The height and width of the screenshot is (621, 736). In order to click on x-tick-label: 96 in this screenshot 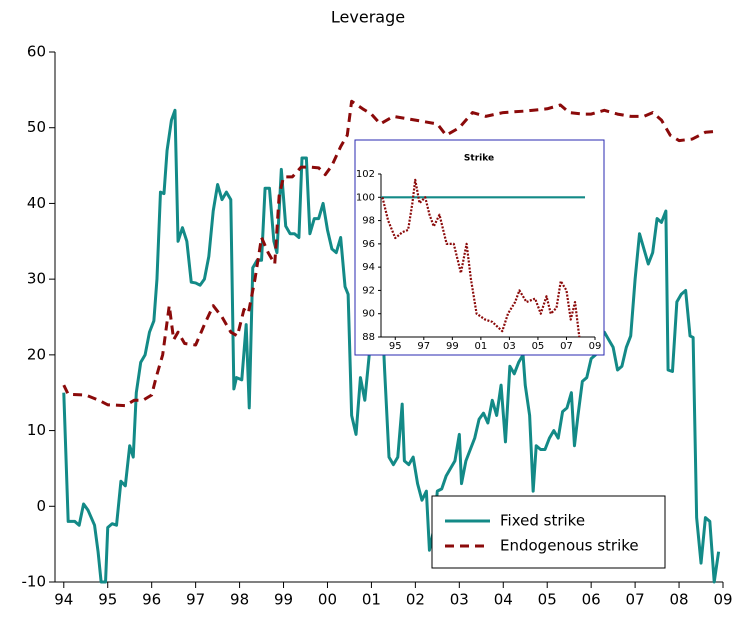, I will do `click(151, 600)`.